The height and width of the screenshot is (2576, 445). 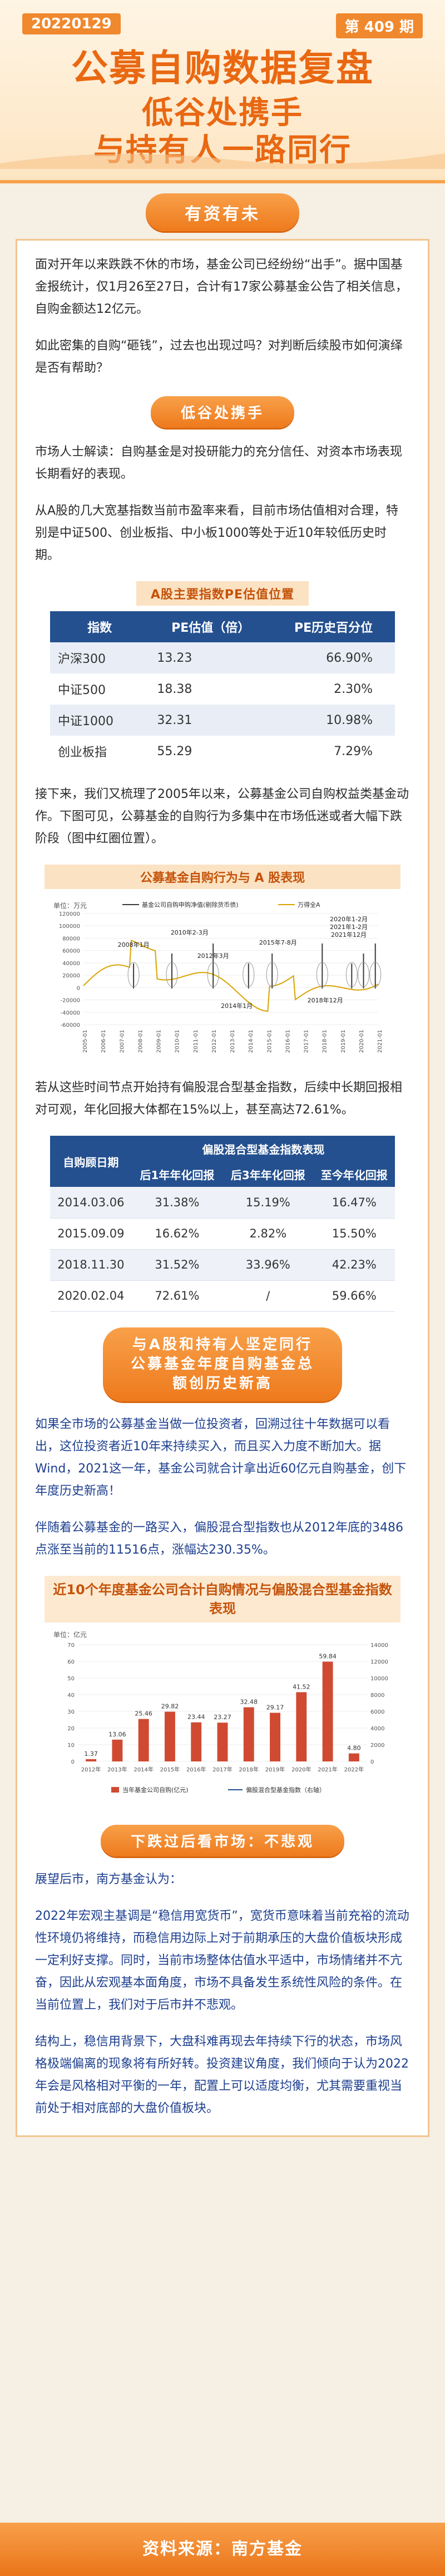 I want to click on table-cell: 15.50%, so click(x=354, y=1234).